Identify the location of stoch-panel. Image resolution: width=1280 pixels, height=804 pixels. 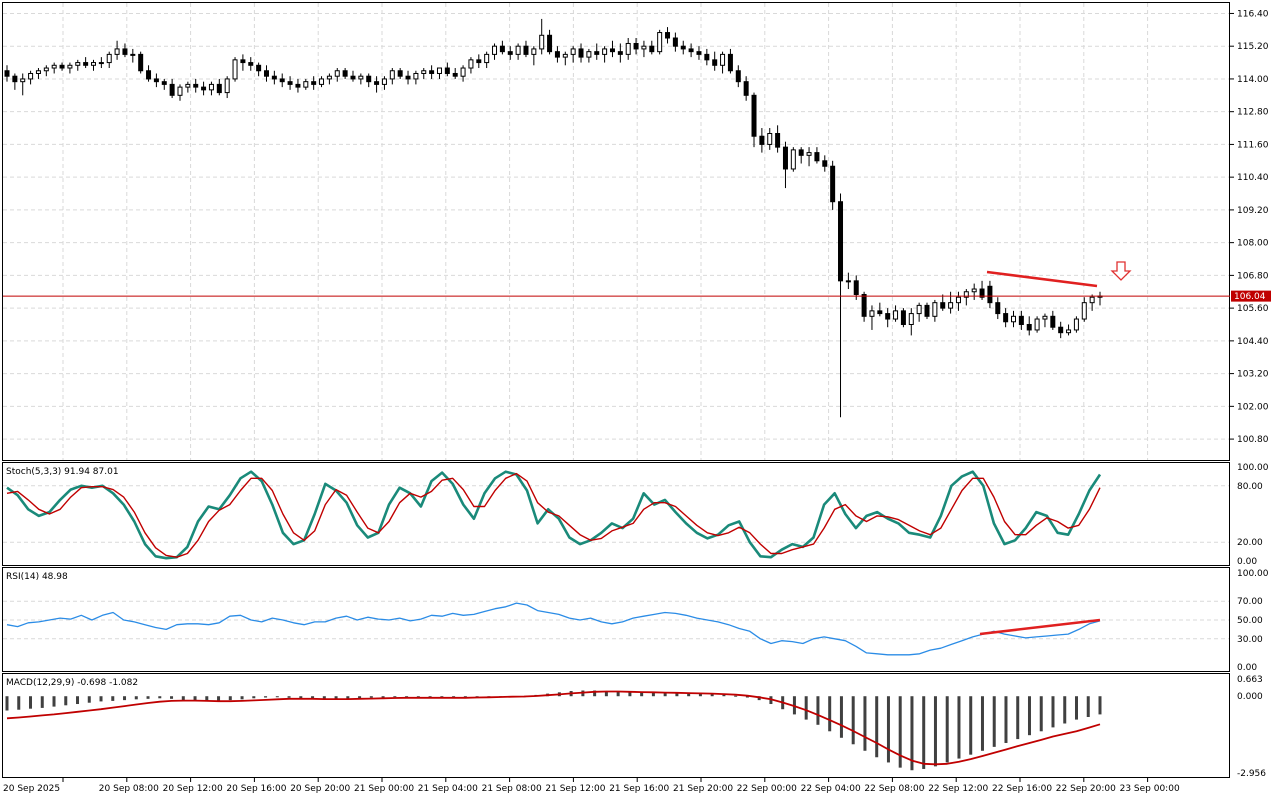
(616, 514).